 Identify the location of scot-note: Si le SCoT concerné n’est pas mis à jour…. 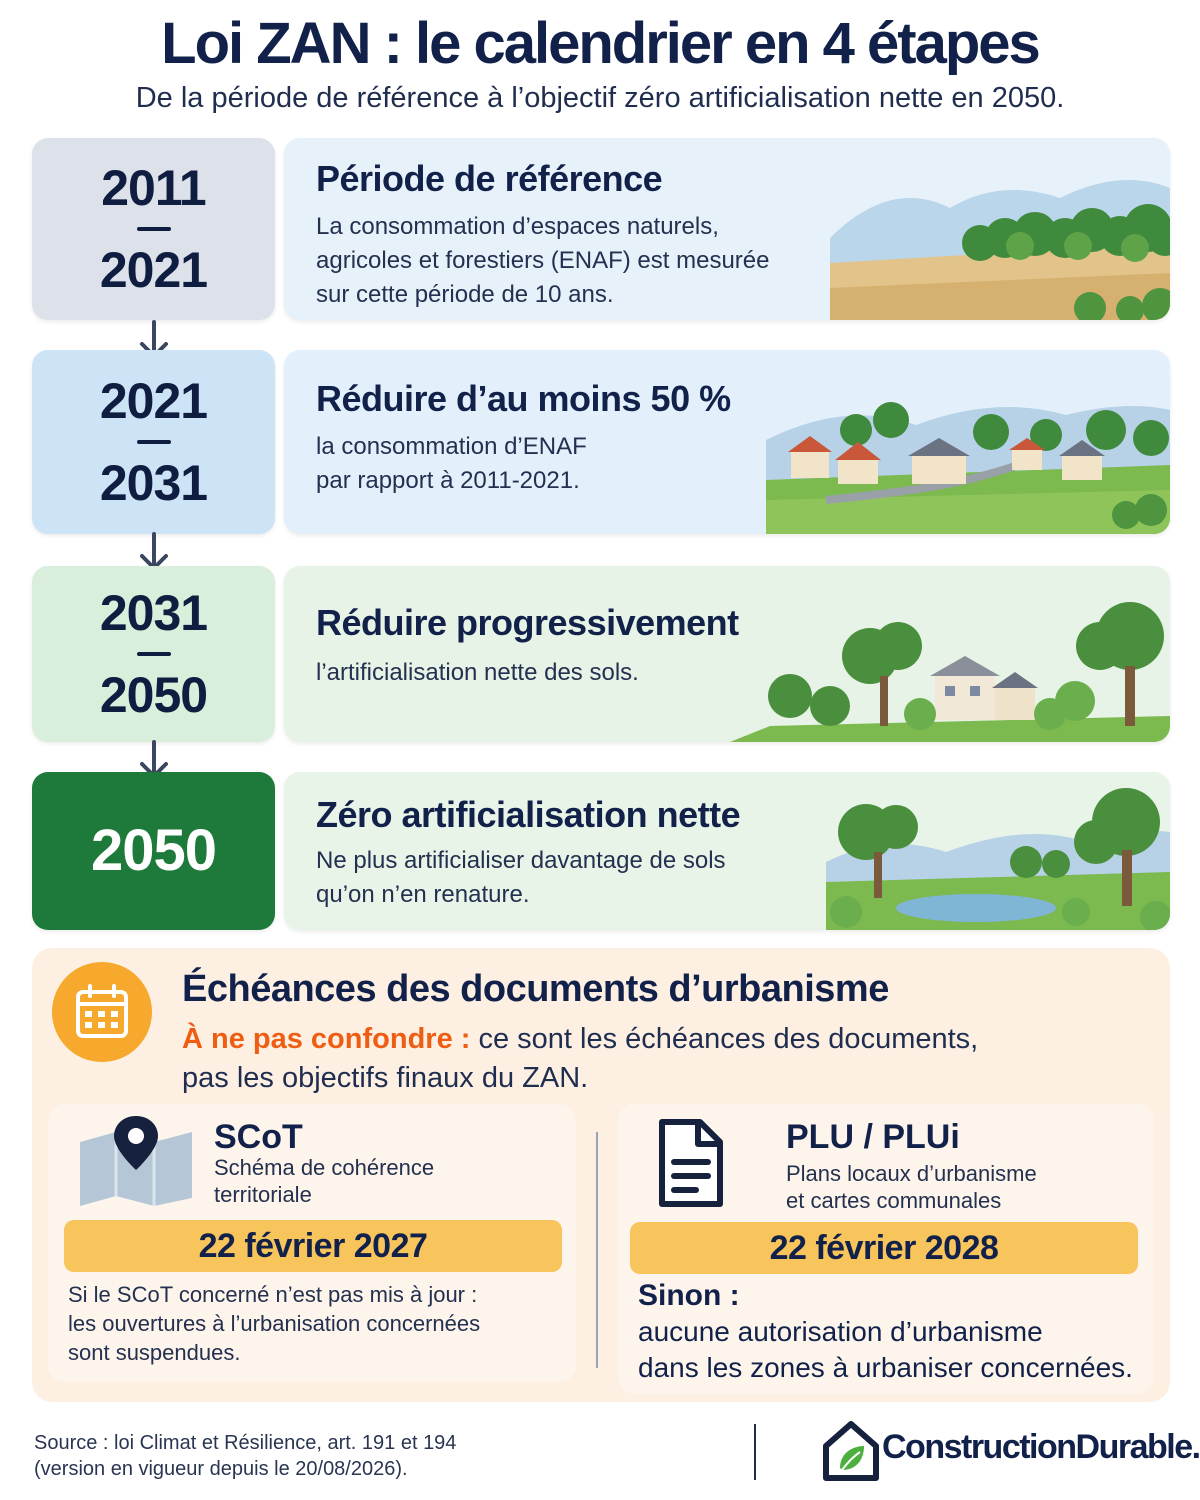
(274, 1323).